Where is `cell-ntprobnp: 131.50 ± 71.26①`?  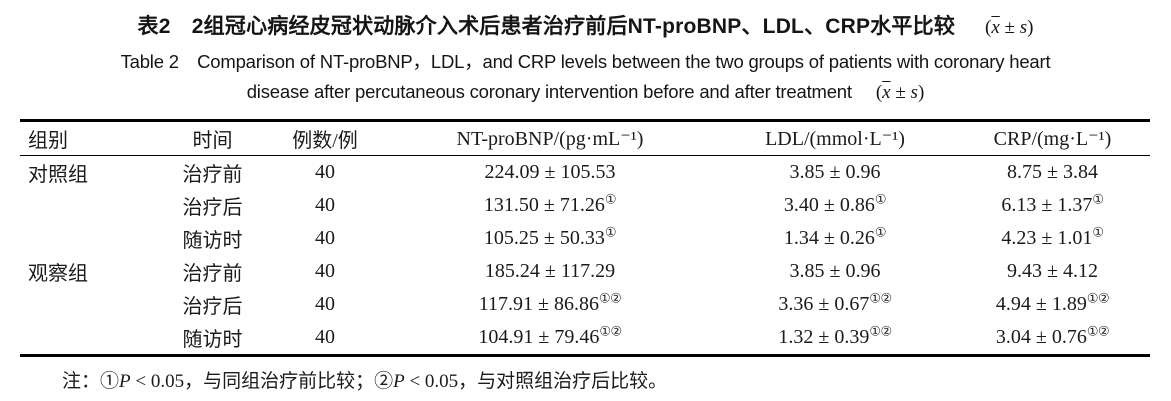 cell-ntprobnp: 131.50 ± 71.26① is located at coordinates (550, 205).